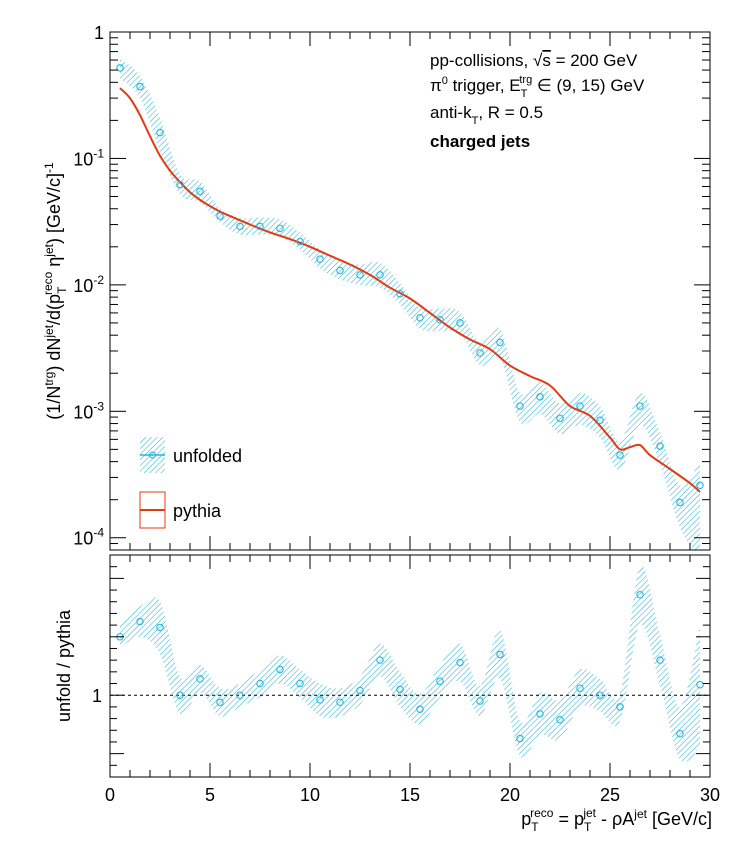  What do you see at coordinates (190, 483) in the screenshot?
I see `legend: unfolded pythia` at bounding box center [190, 483].